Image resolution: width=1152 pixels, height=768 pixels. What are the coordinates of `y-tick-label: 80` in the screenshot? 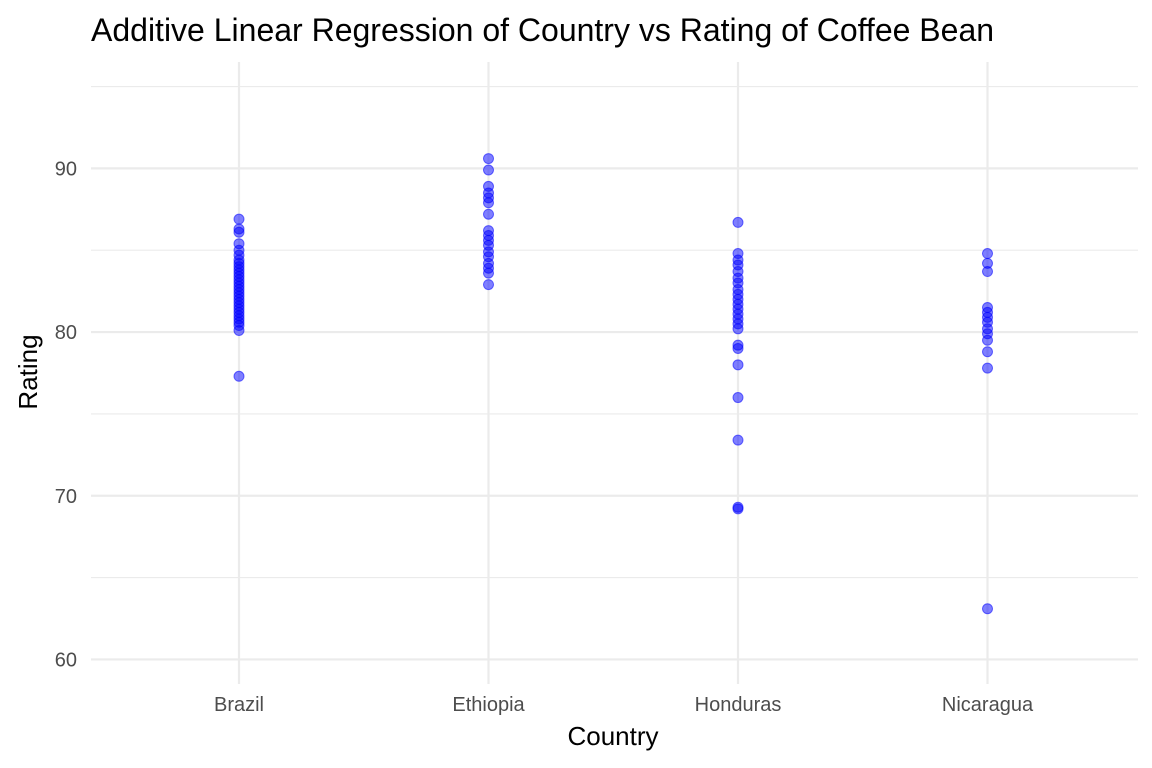 It's located at (66, 333).